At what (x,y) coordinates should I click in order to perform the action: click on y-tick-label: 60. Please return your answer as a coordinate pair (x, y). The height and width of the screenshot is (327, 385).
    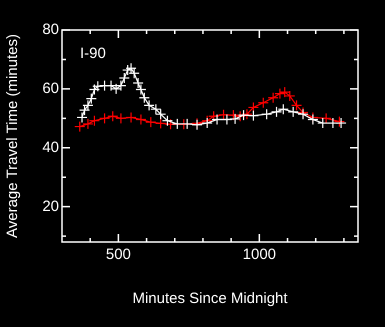
    Looking at the image, I should click on (50, 89).